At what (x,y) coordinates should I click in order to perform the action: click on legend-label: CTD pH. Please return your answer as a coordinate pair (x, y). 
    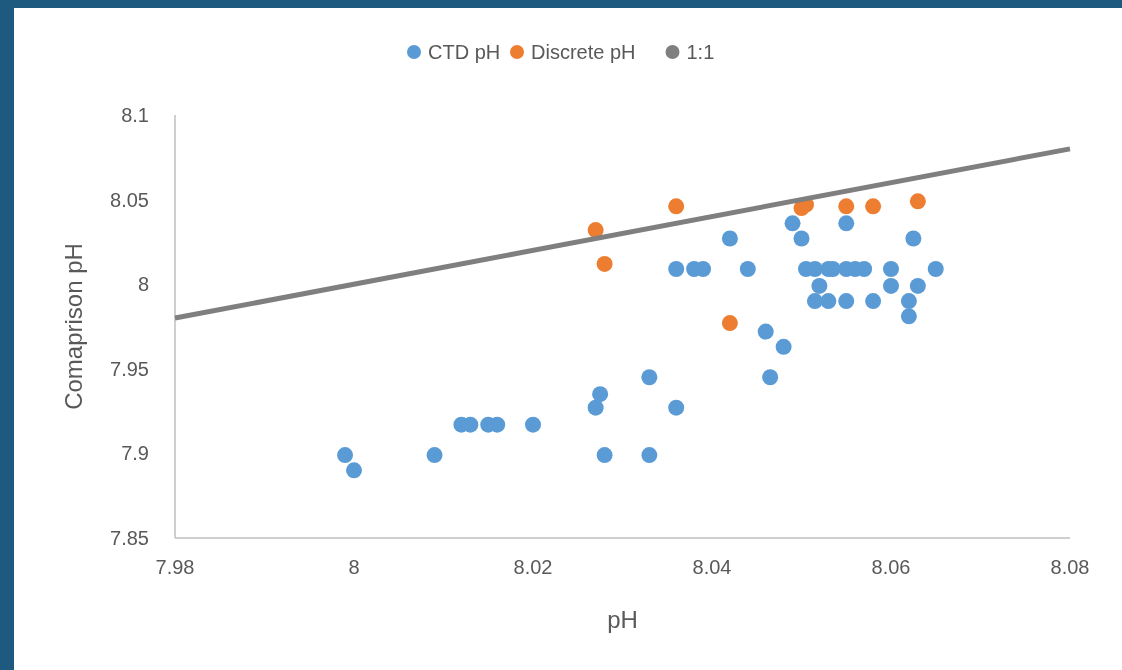
    Looking at the image, I should click on (464, 52).